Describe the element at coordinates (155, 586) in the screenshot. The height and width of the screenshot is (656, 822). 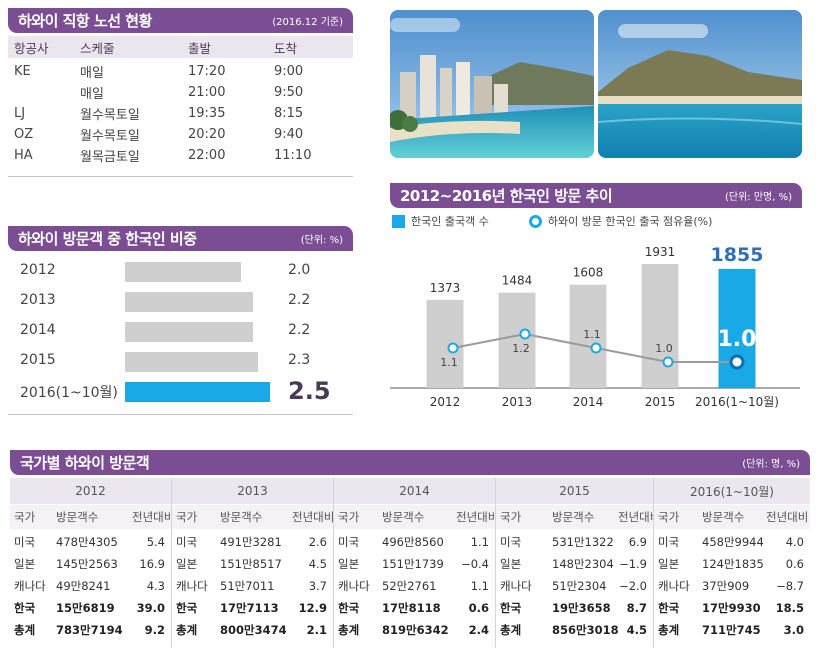
I see `table-cell: 4.3` at that location.